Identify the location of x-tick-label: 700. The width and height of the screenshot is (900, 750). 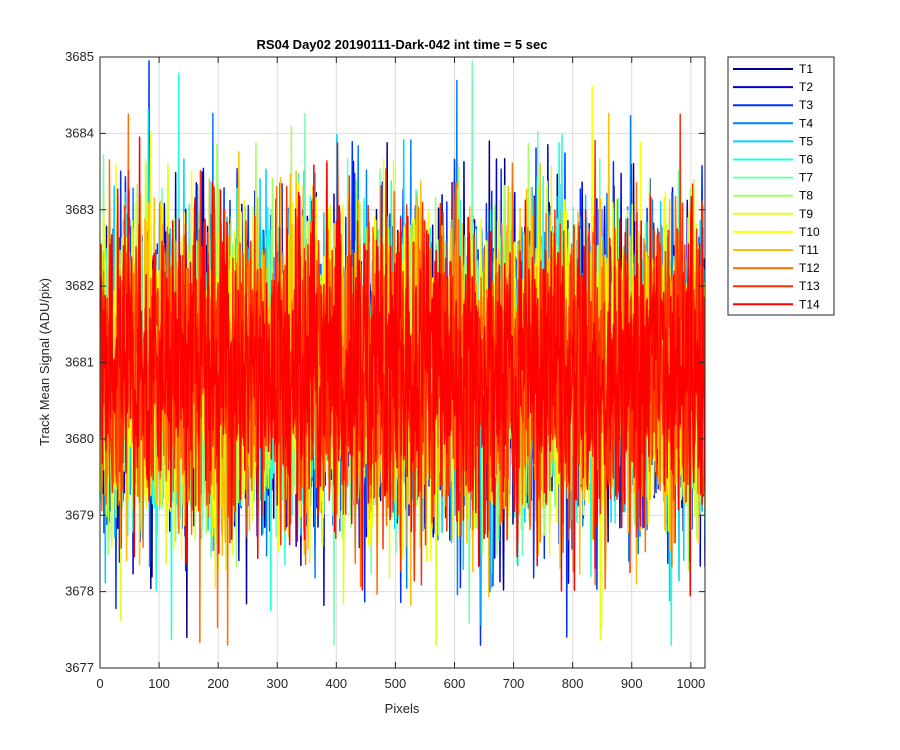
(514, 683).